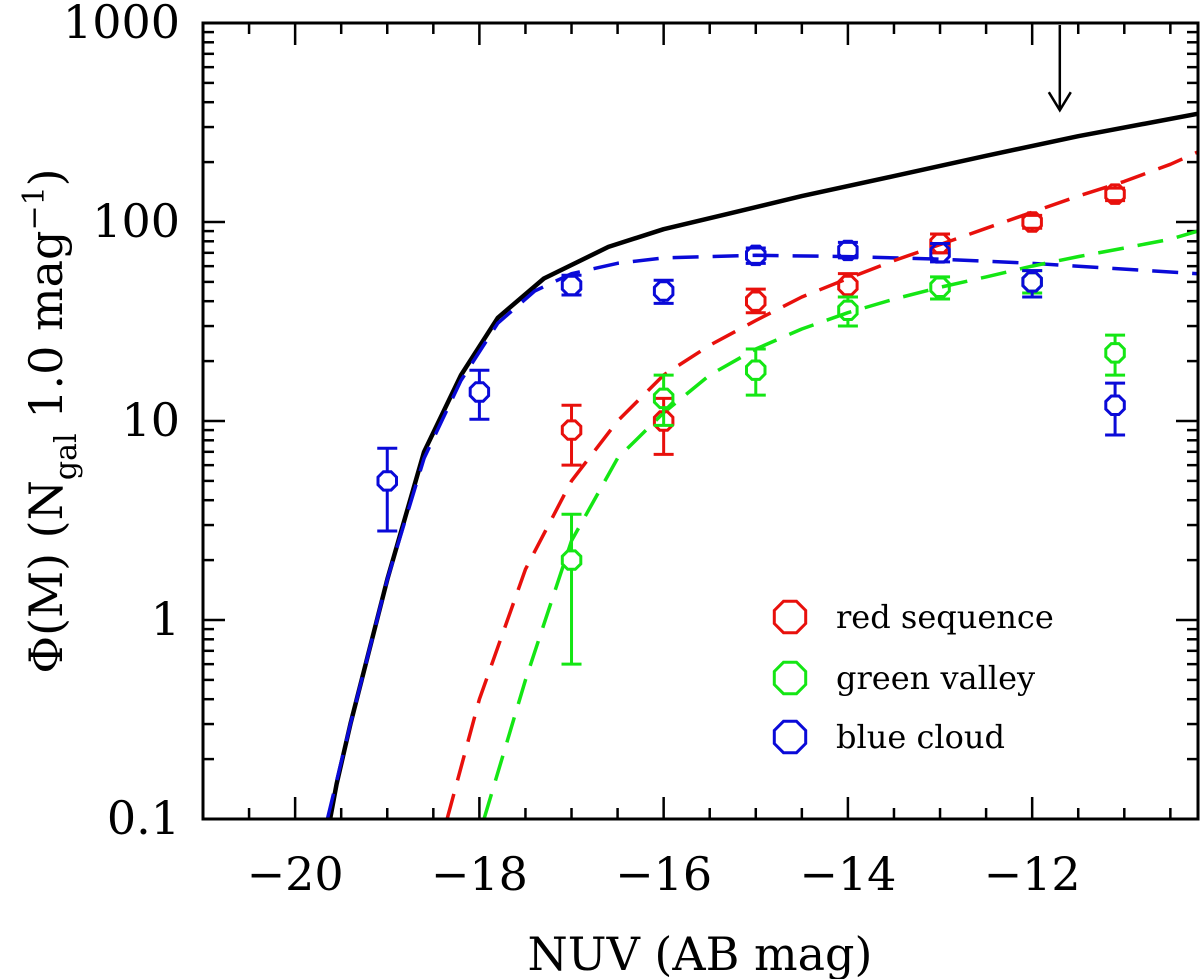  I want to click on legend-label-red-sequence: red sequence, so click(945, 617).